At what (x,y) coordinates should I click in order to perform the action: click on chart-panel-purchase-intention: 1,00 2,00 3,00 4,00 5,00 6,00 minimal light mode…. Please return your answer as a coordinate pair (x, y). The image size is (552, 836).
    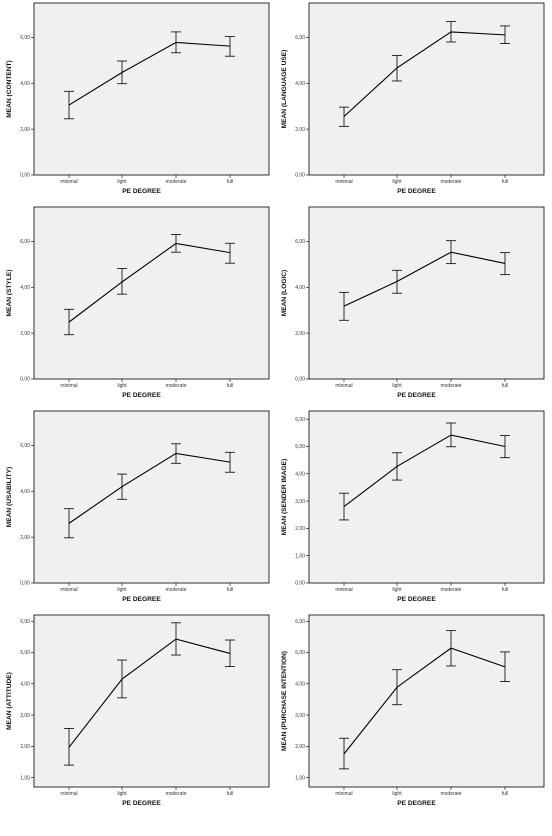
    Looking at the image, I should click on (415, 715).